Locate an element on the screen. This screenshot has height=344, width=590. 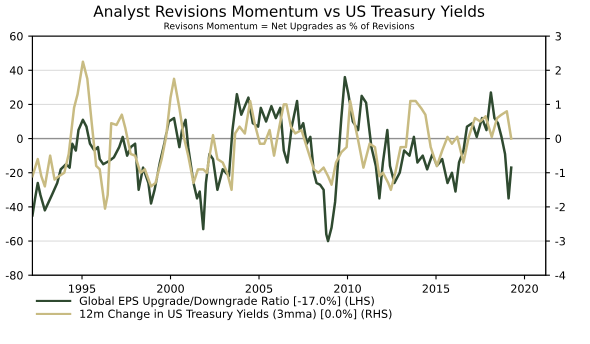
y-tick-label: -60 is located at coordinates (14, 241).